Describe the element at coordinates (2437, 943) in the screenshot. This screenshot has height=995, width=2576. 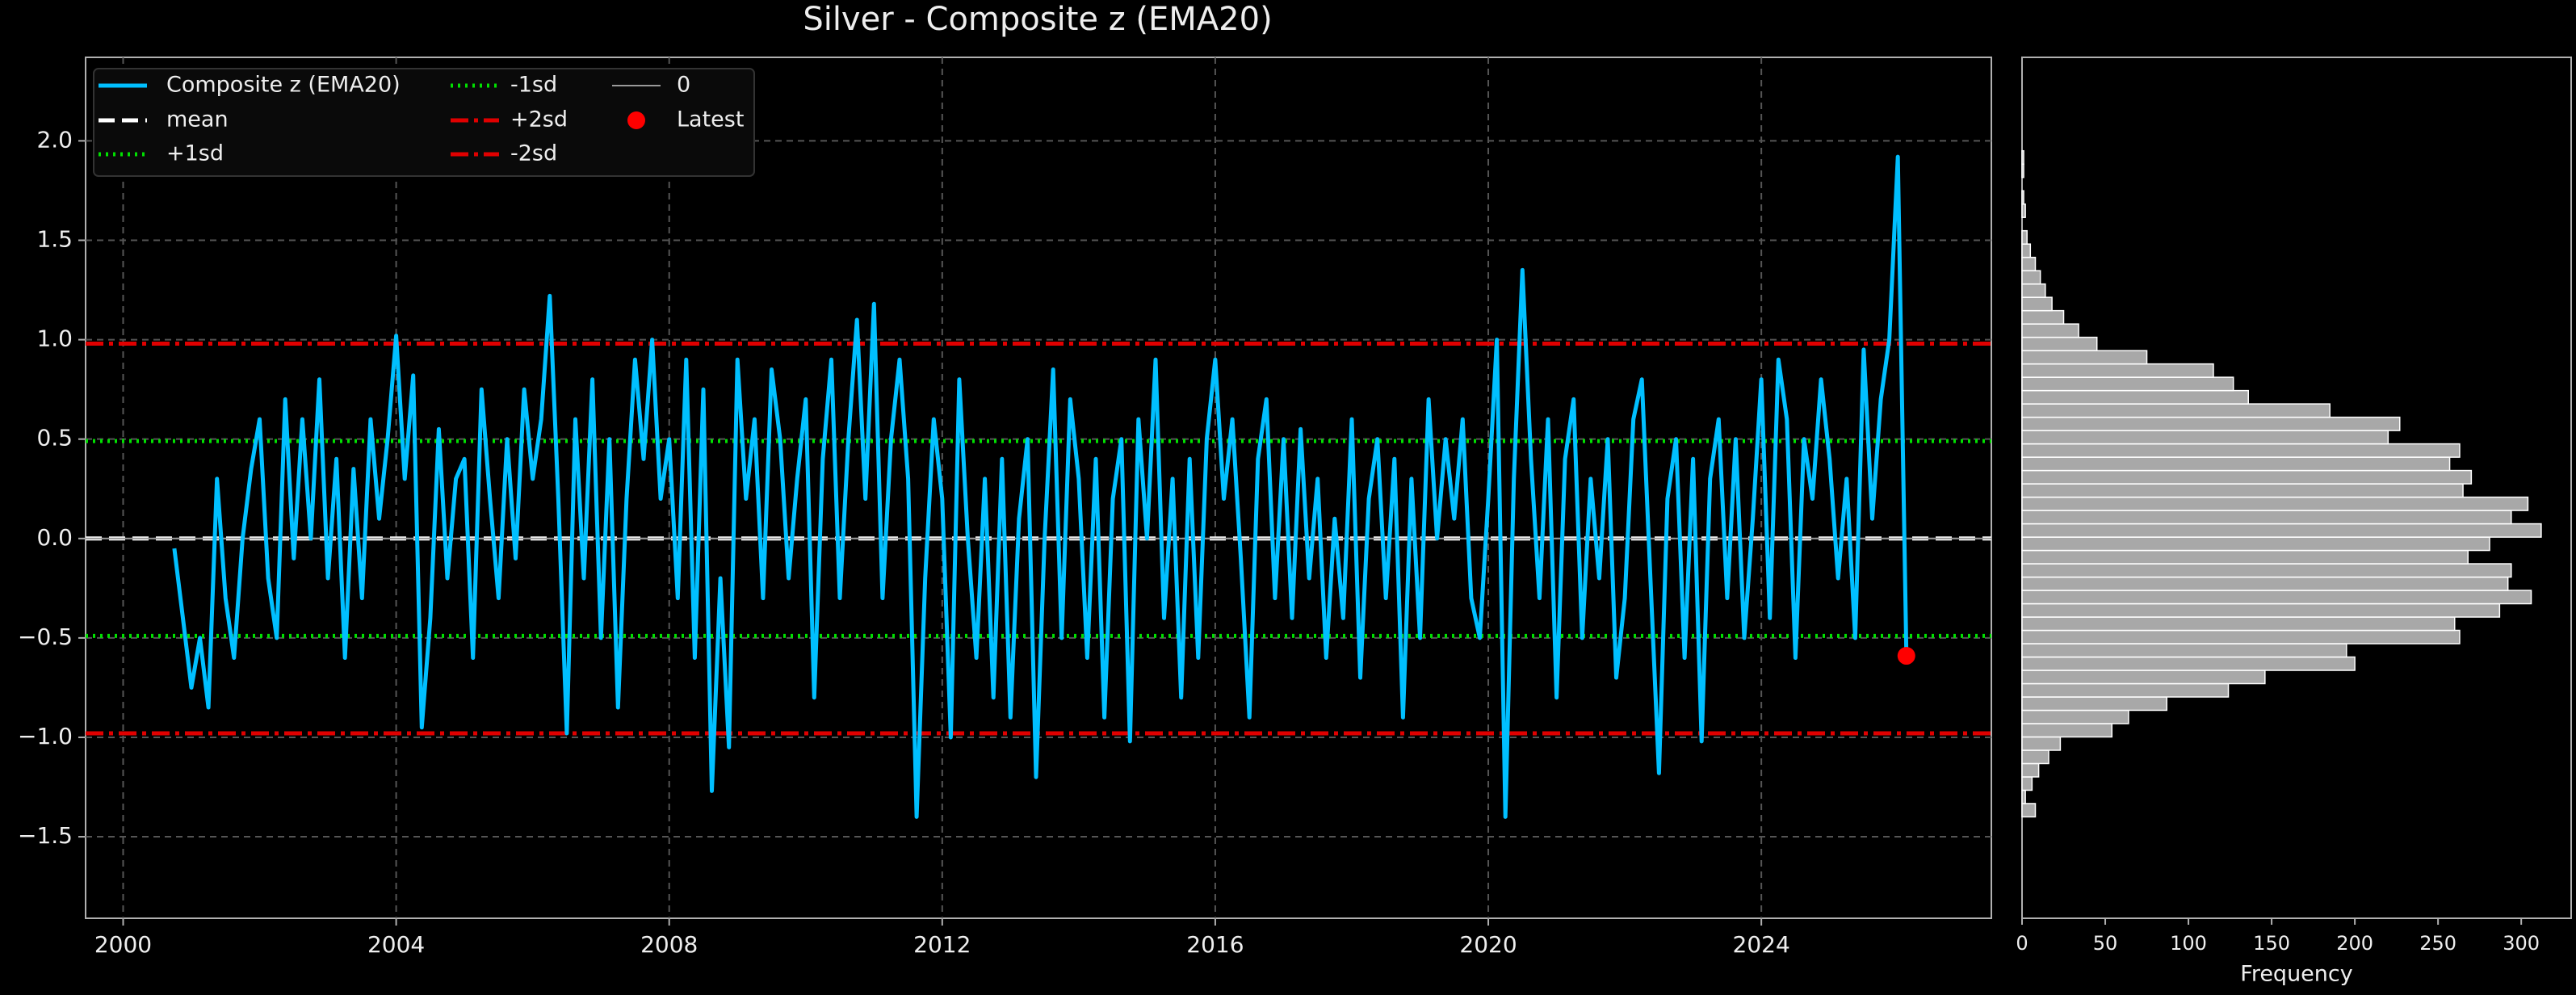
I see `x-tick-label: 250` at that location.